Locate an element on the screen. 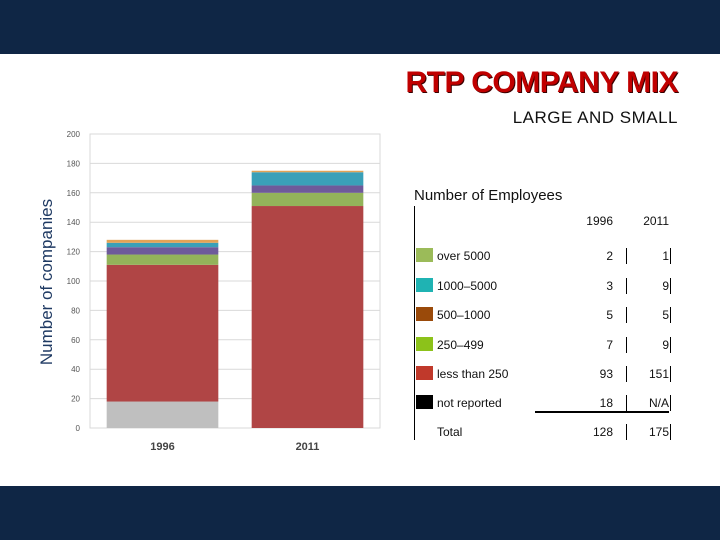 The width and height of the screenshot is (720, 540). row-label: over 5000 is located at coordinates (464, 256).